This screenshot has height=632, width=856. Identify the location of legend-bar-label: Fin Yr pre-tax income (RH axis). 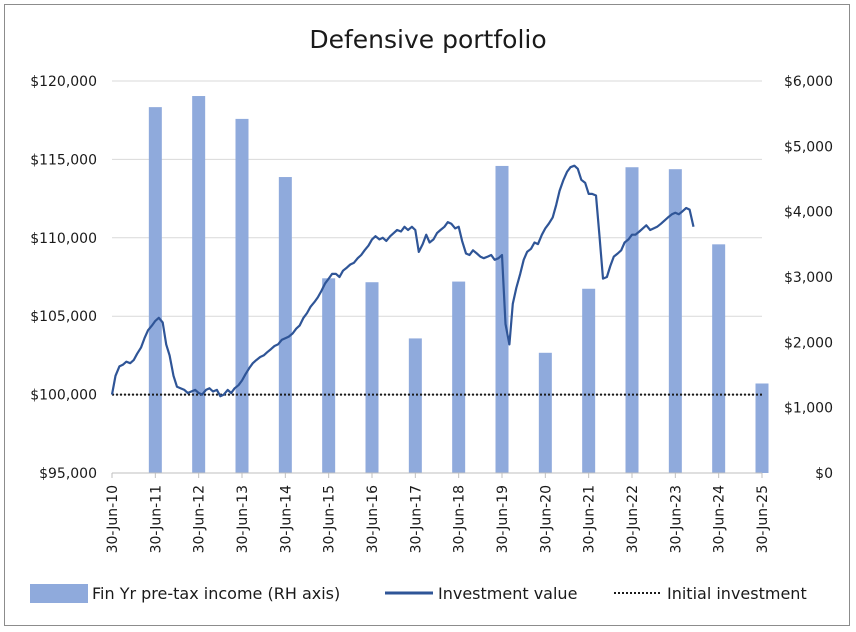
(216, 593).